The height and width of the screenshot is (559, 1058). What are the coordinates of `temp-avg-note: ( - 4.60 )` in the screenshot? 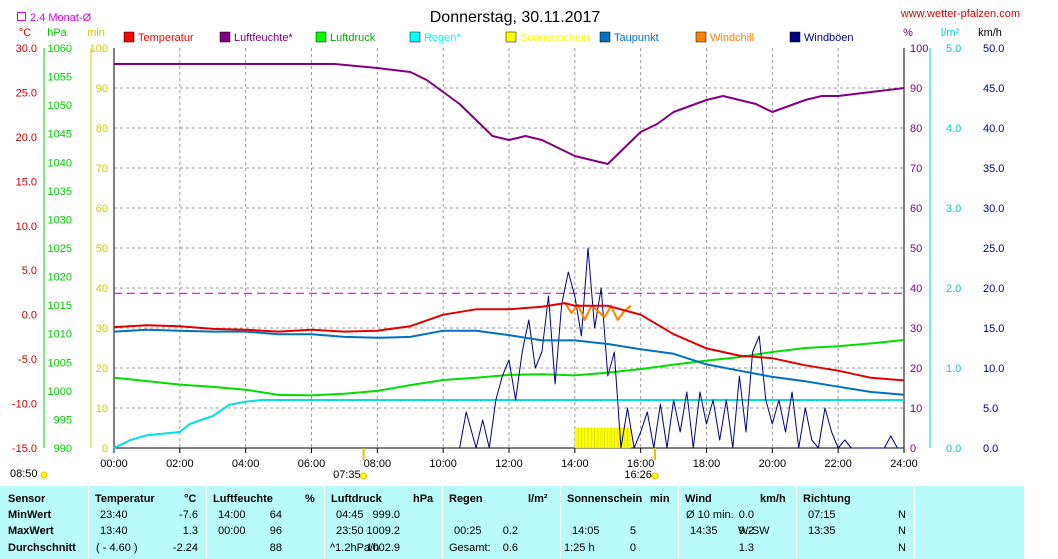 It's located at (117, 548).